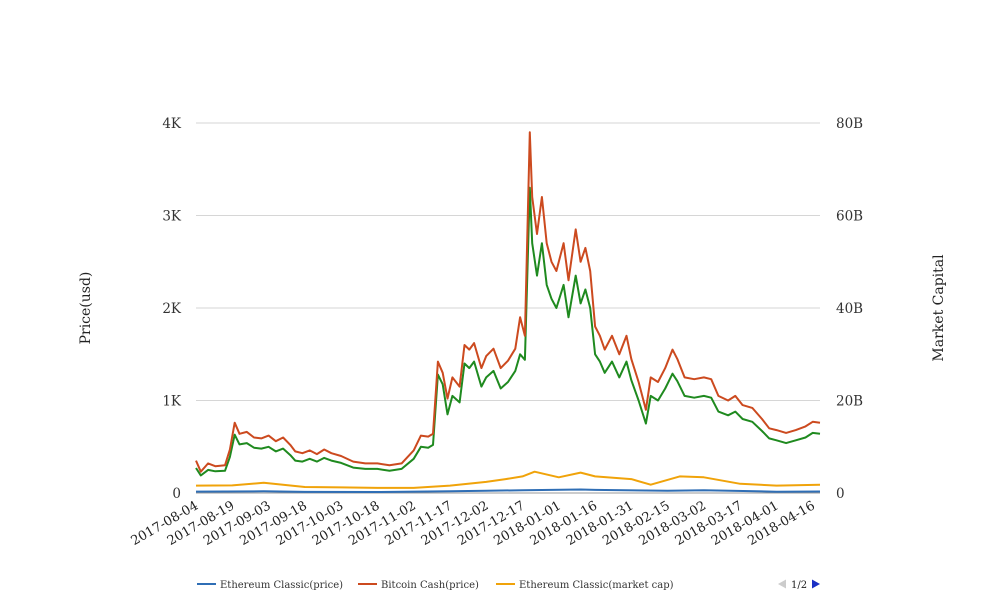 This screenshot has width=1008, height=616. What do you see at coordinates (816, 584) in the screenshot?
I see `next-page-icon` at bounding box center [816, 584].